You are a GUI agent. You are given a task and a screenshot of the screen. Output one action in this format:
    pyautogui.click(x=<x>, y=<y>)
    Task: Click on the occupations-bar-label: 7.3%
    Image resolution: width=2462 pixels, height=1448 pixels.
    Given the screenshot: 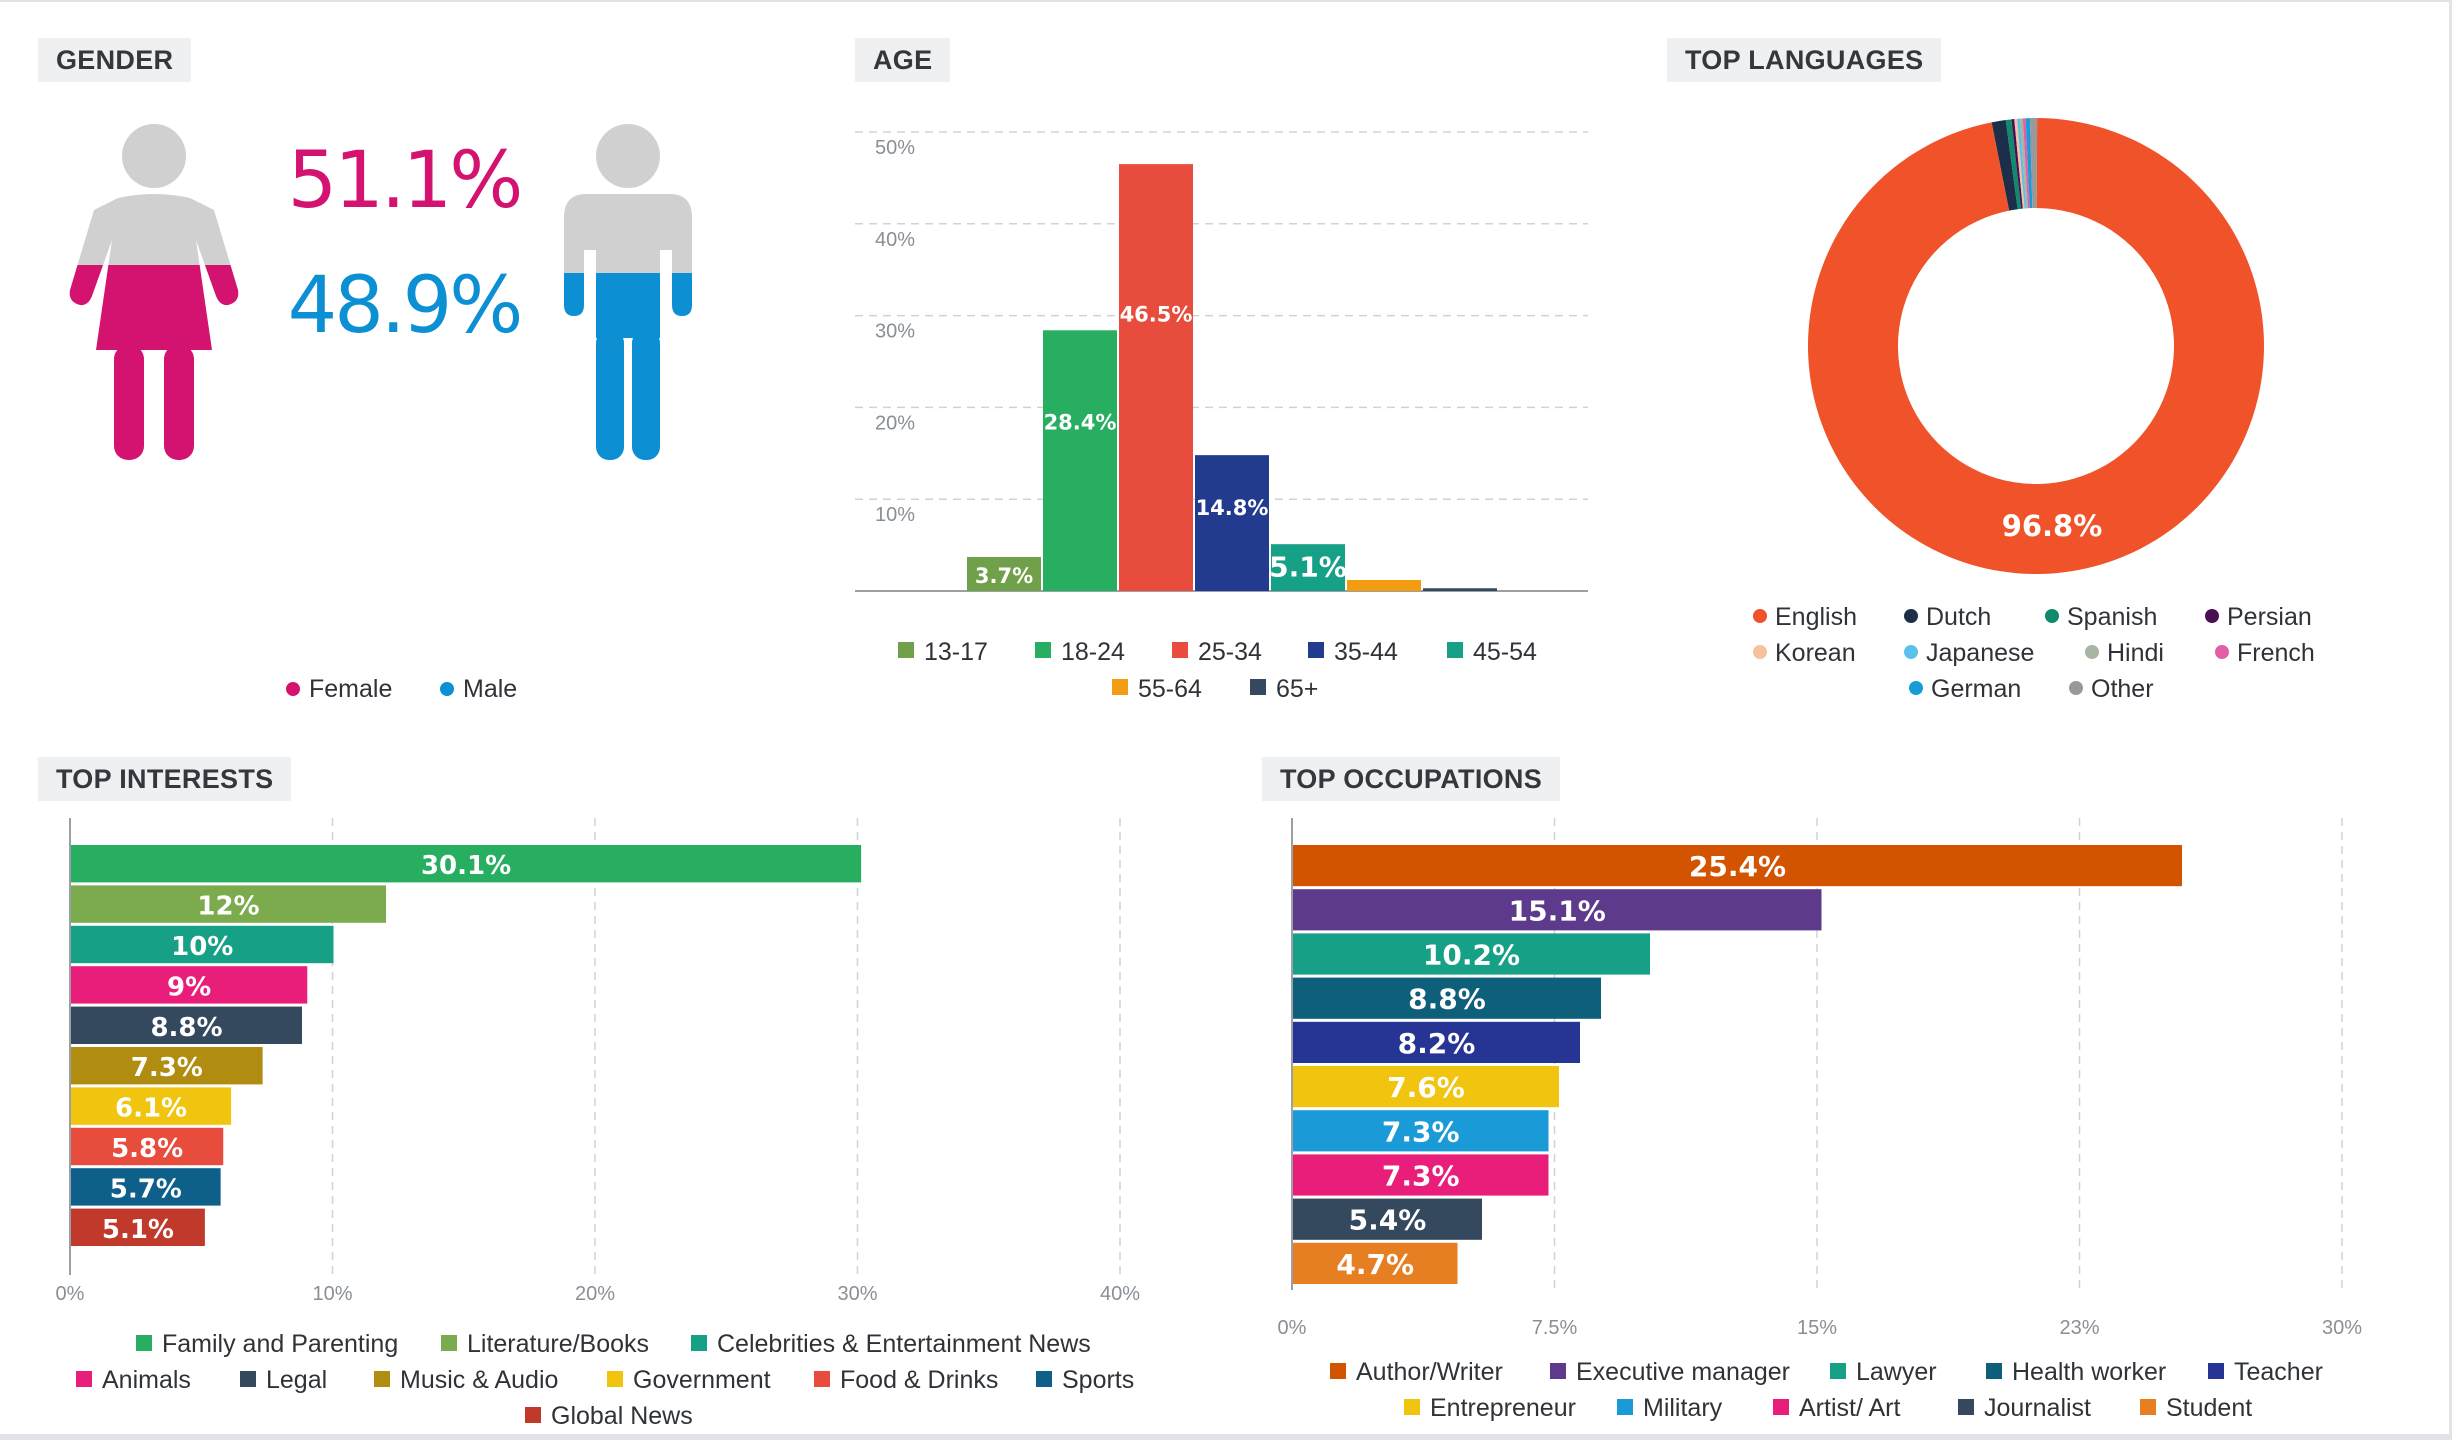 What is the action you would take?
    pyautogui.click(x=1421, y=1176)
    